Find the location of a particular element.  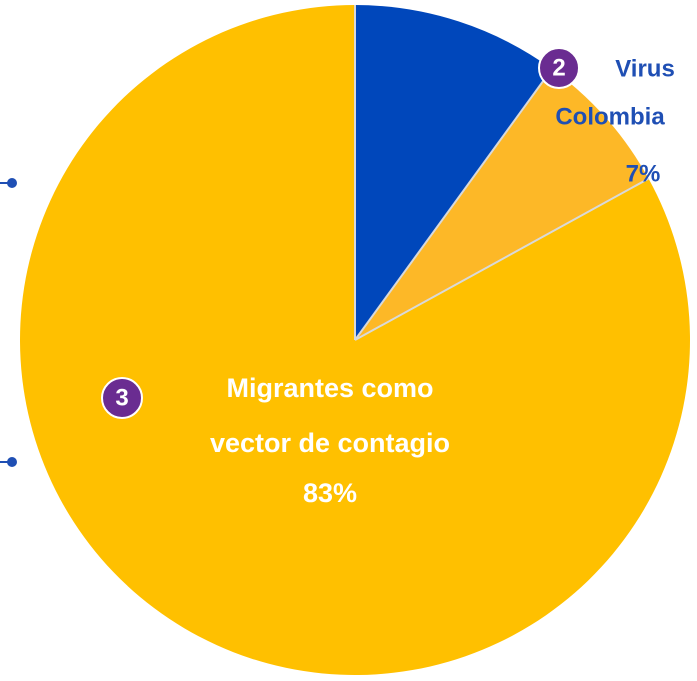

marker-number: 3 is located at coordinates (121, 397).